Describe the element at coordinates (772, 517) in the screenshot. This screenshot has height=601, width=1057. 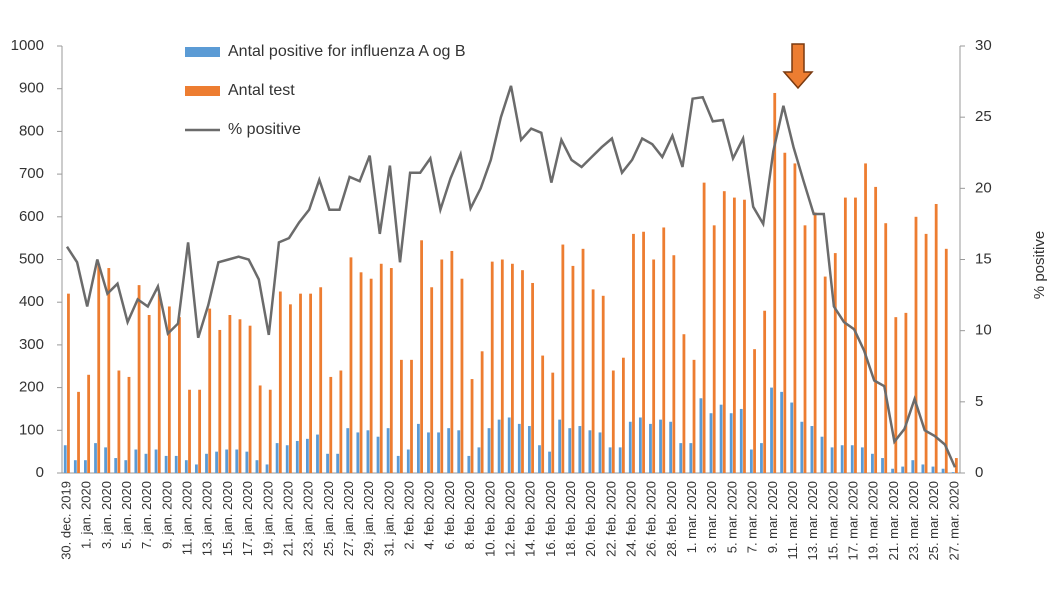
I see `x-tick-label: 9. mar. 2020` at that location.